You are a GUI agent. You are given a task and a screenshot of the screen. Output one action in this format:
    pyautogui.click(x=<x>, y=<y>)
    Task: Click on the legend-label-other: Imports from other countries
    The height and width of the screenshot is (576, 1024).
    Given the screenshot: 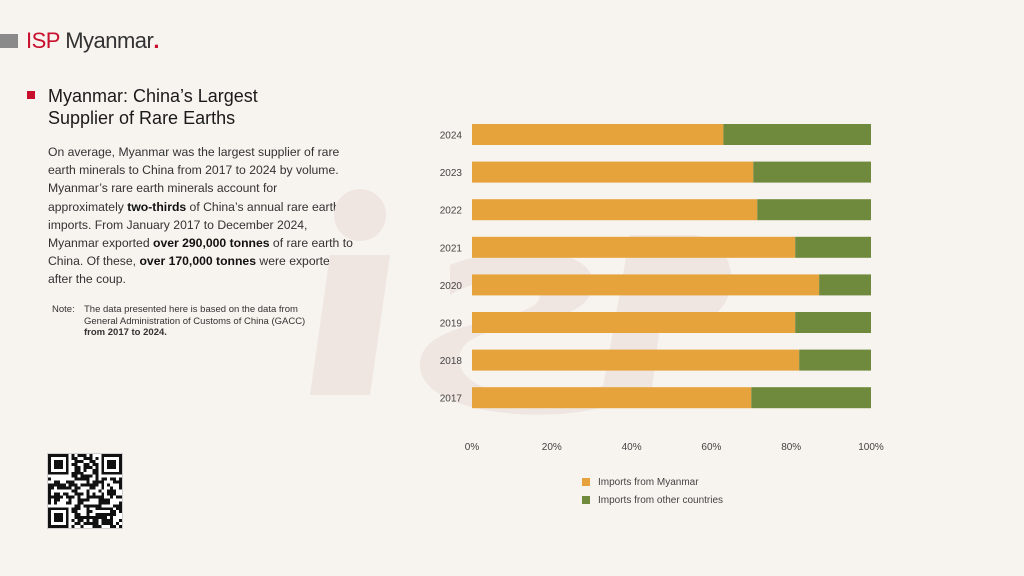 What is the action you would take?
    pyautogui.click(x=661, y=500)
    